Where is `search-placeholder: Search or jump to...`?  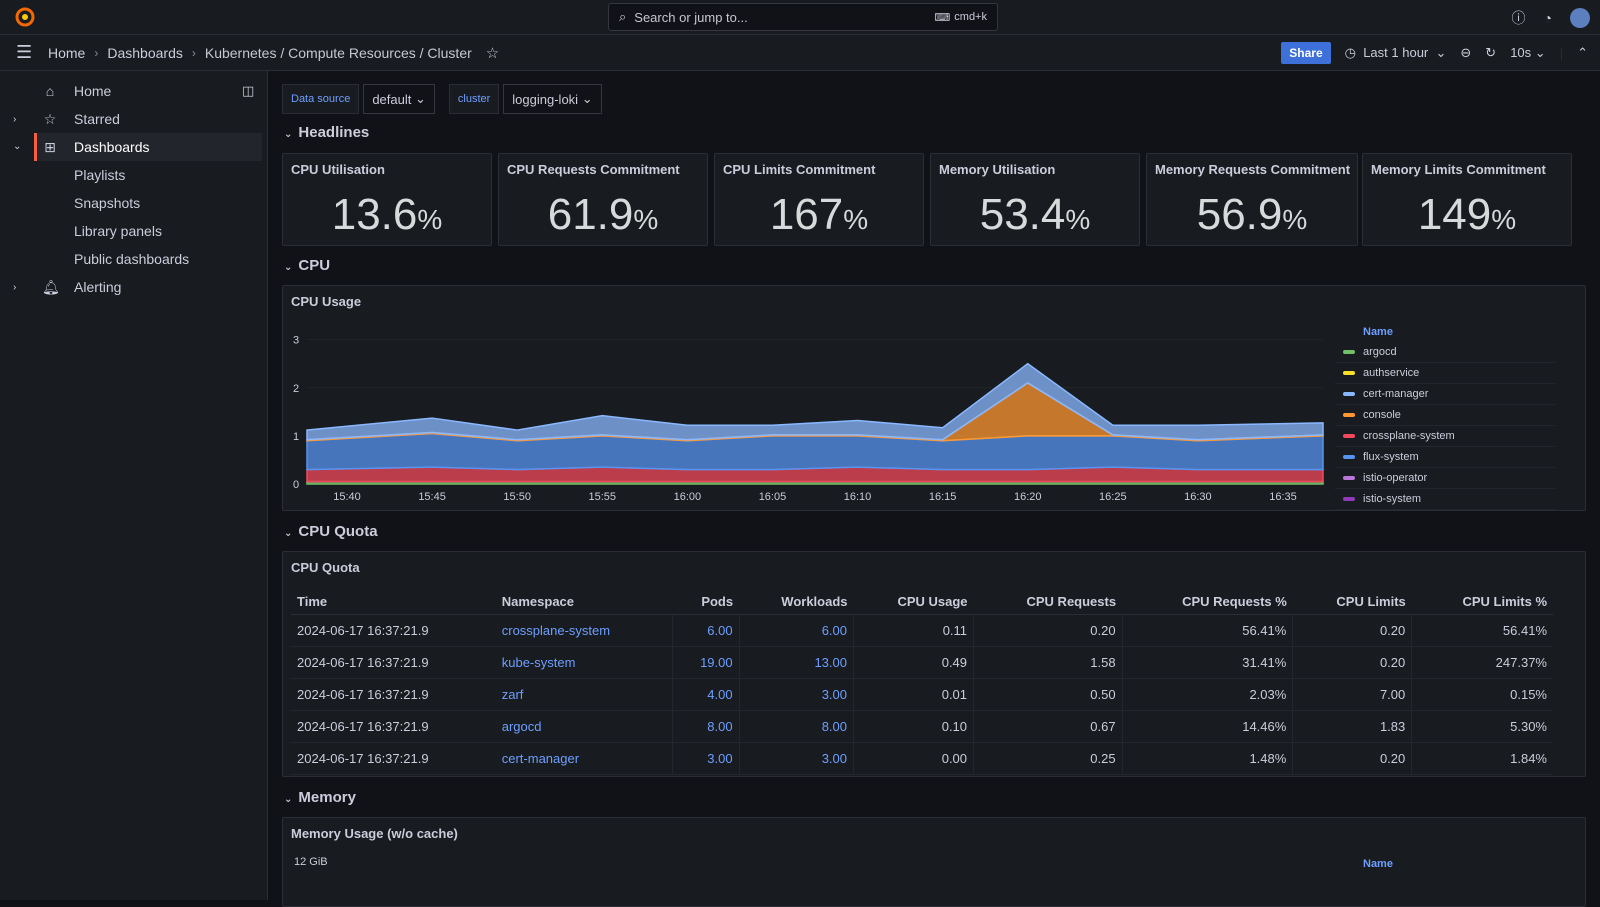 search-placeholder: Search or jump to... is located at coordinates (691, 17).